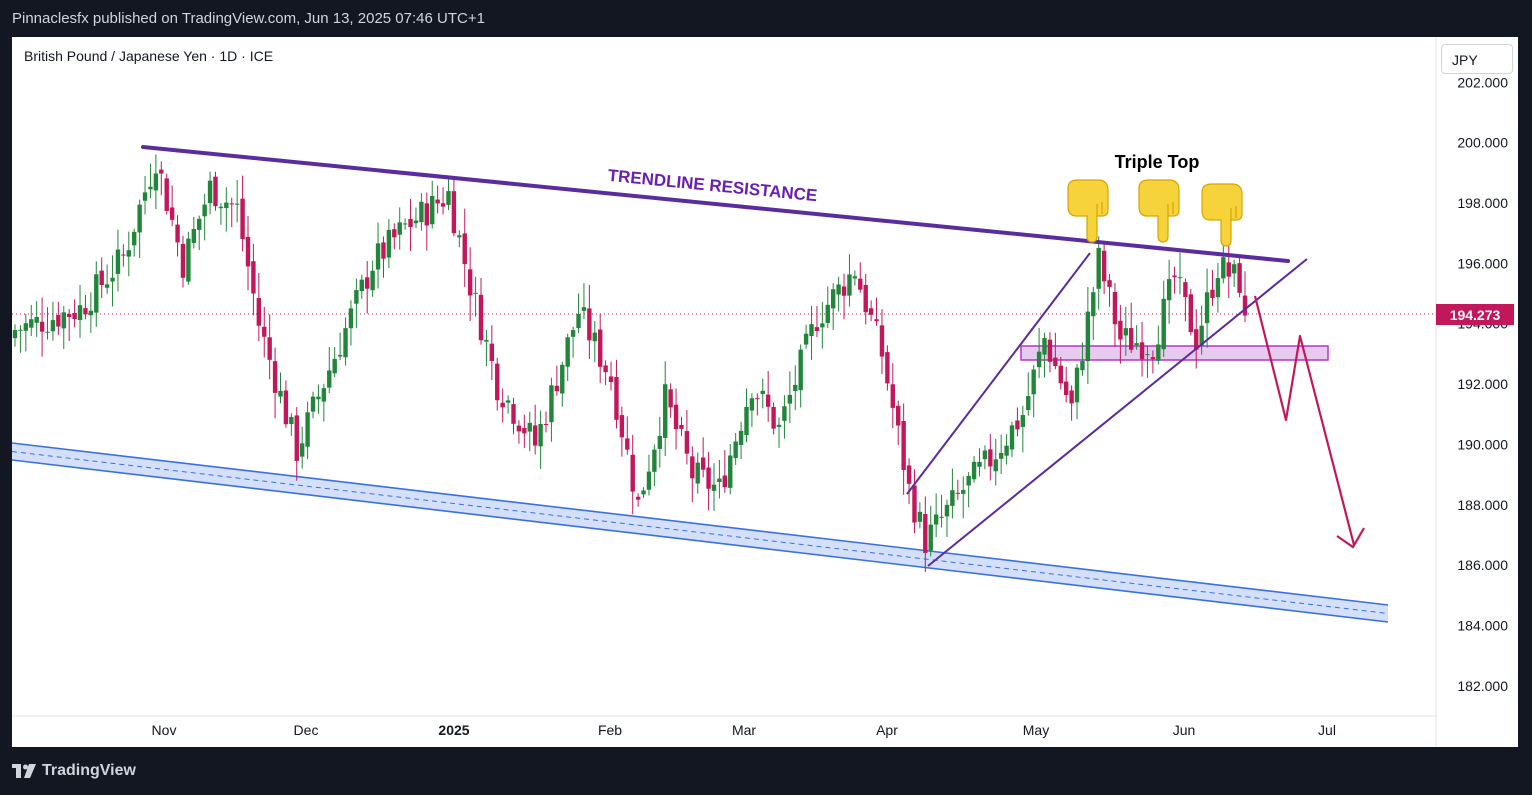  Describe the element at coordinates (715, 204) in the screenshot. I see `trendline-resistance` at that location.